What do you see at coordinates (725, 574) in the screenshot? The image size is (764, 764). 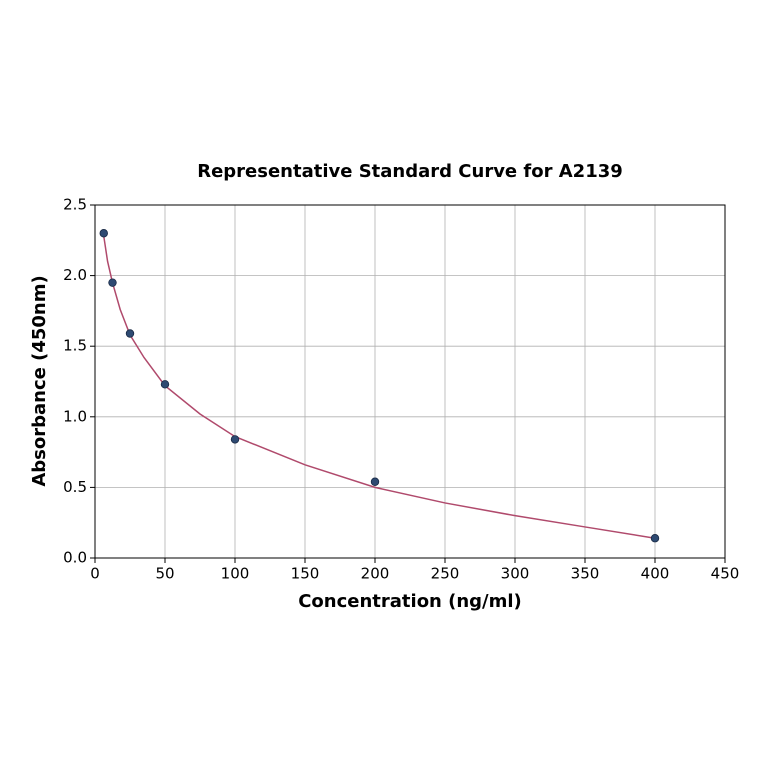 I see `x-tick-label: 450` at bounding box center [725, 574].